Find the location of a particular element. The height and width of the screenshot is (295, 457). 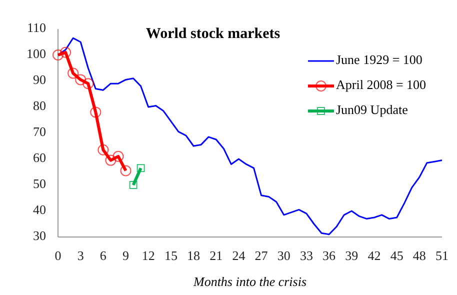

x-tick-label: 12 is located at coordinates (148, 255).